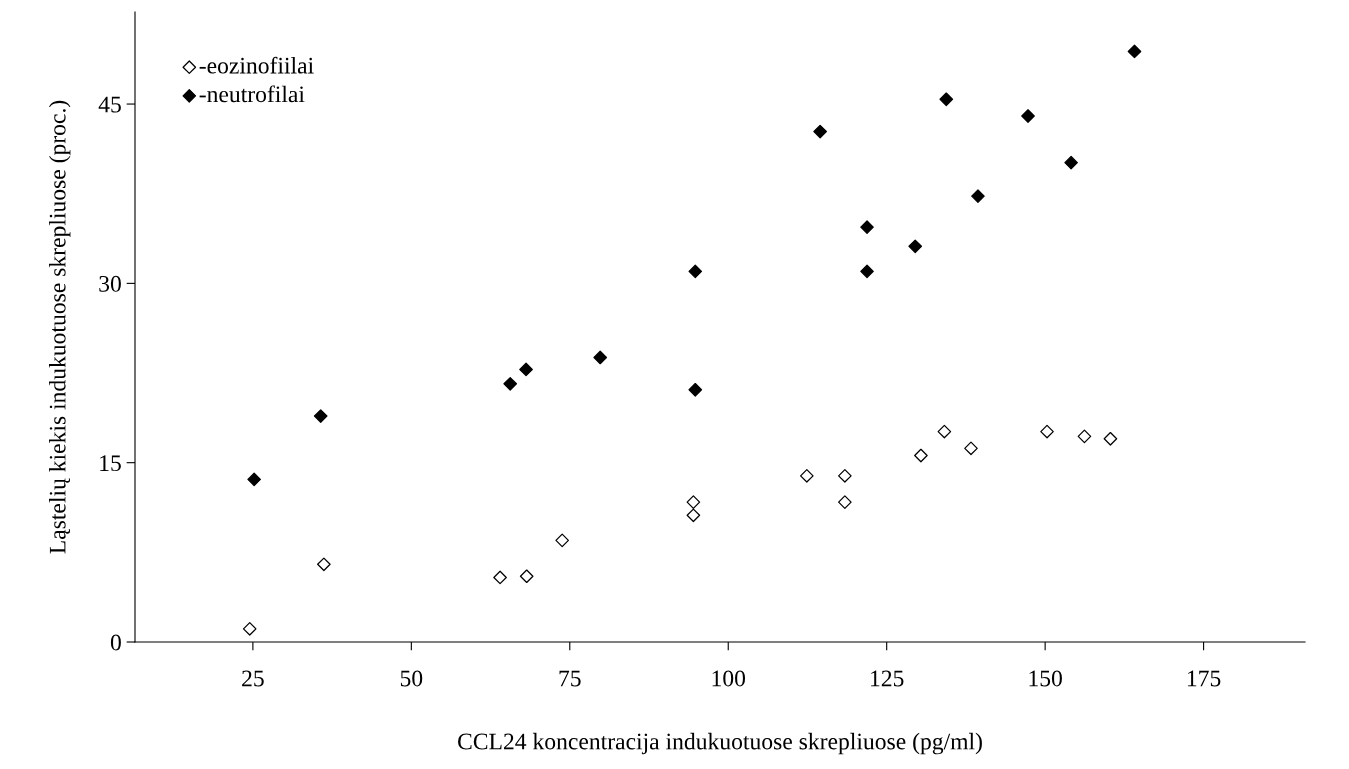 This screenshot has width=1349, height=769. Describe the element at coordinates (115, 642) in the screenshot. I see `y-tick-label: 0` at that location.